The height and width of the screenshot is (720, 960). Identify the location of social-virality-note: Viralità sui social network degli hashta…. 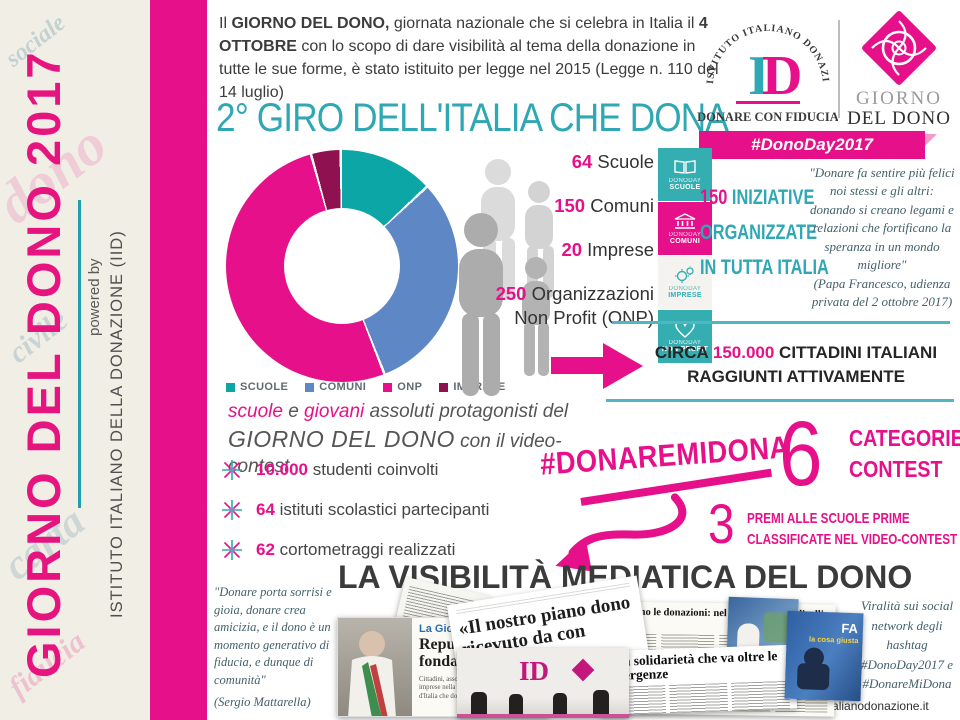
(907, 644).